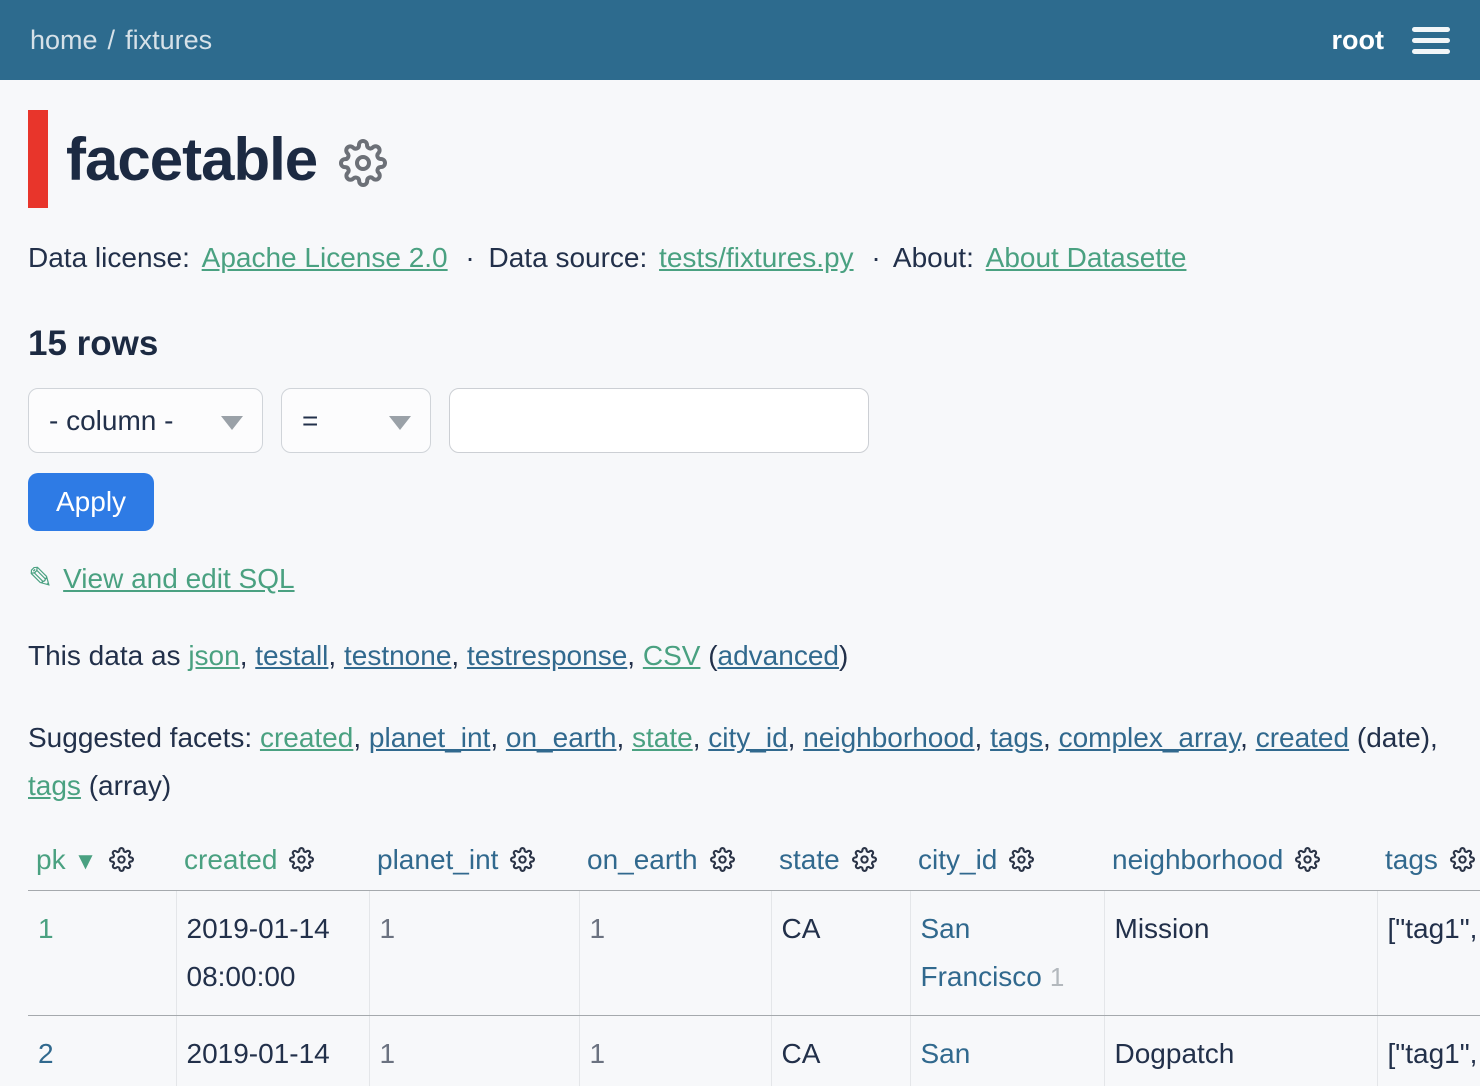 The height and width of the screenshot is (1086, 1480). I want to click on filter-row: - column - =, so click(740, 420).